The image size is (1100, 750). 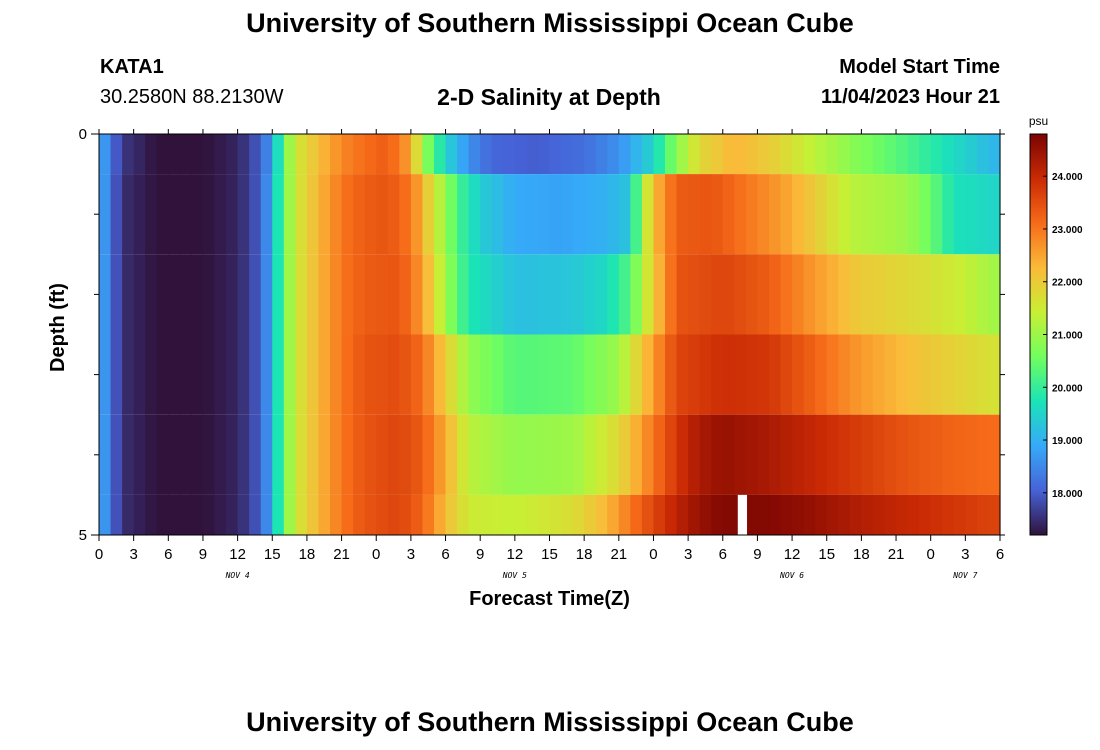 I want to click on x-tick-label: 18, so click(x=307, y=554).